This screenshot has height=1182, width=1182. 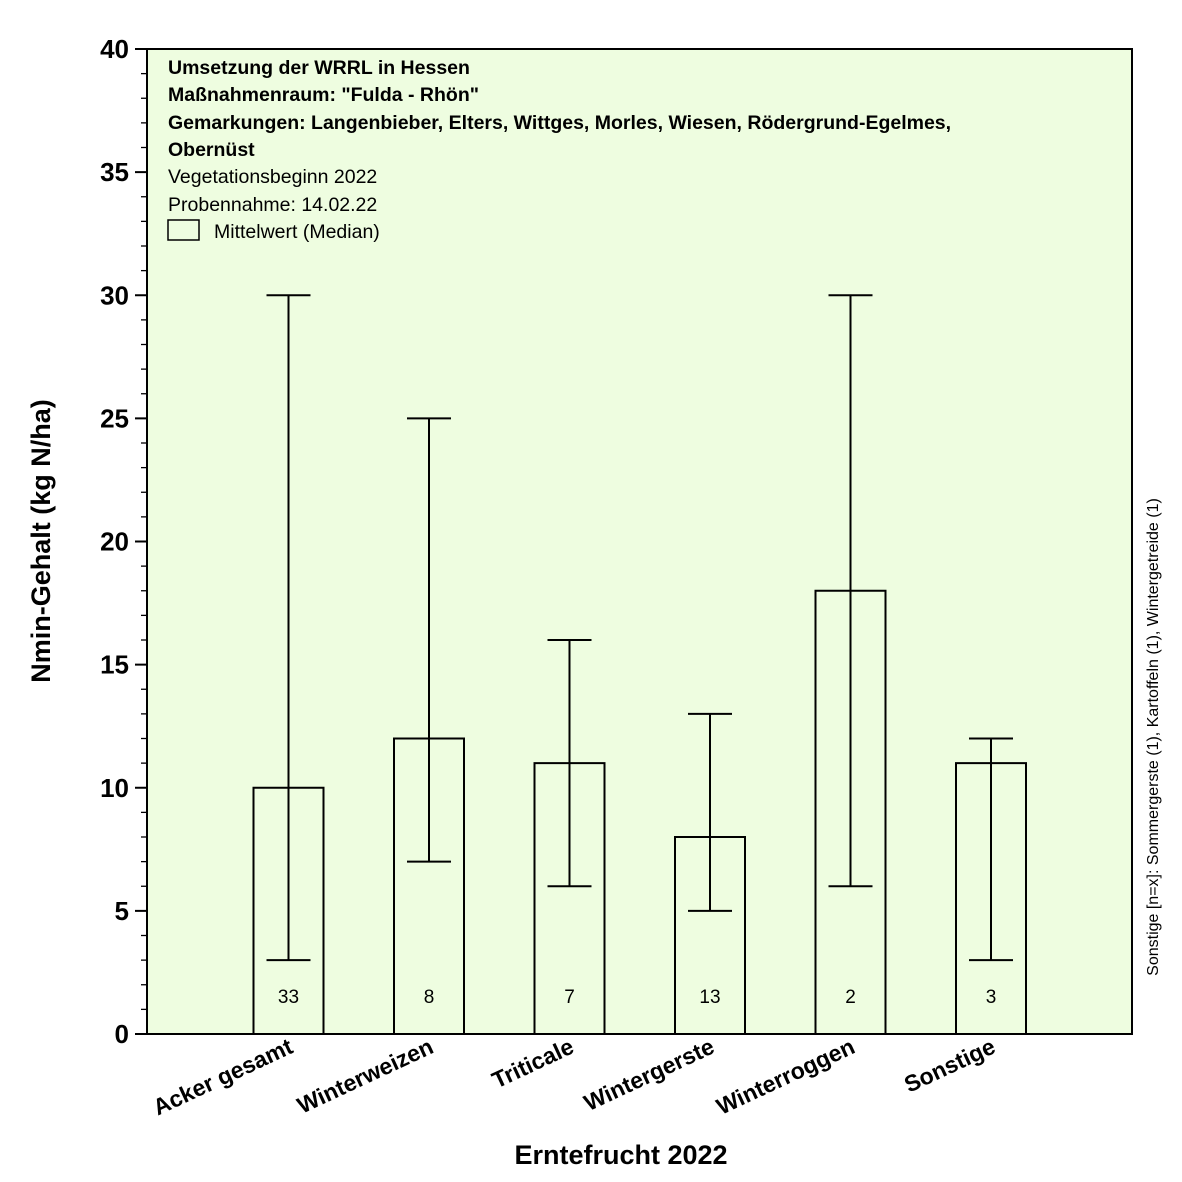 What do you see at coordinates (211, 150) in the screenshot?
I see `title-line-4: Obernüst` at bounding box center [211, 150].